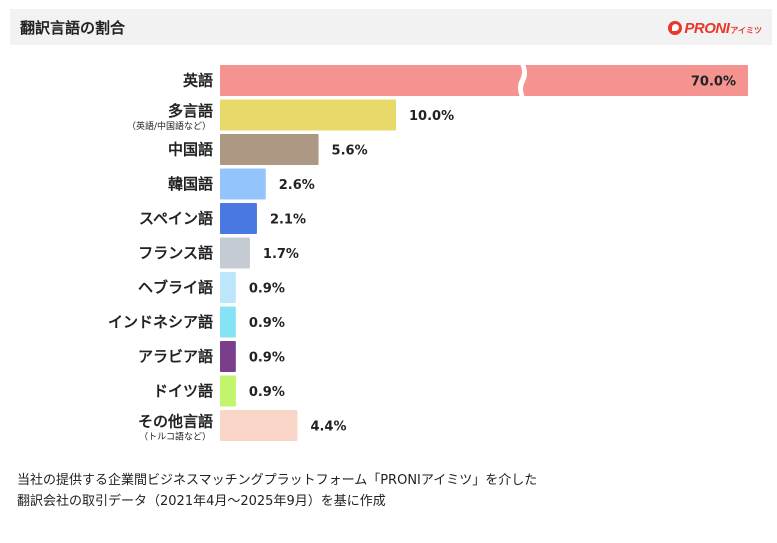 Image resolution: width=777 pixels, height=543 pixels. I want to click on category-label: フランス語, so click(175, 253).